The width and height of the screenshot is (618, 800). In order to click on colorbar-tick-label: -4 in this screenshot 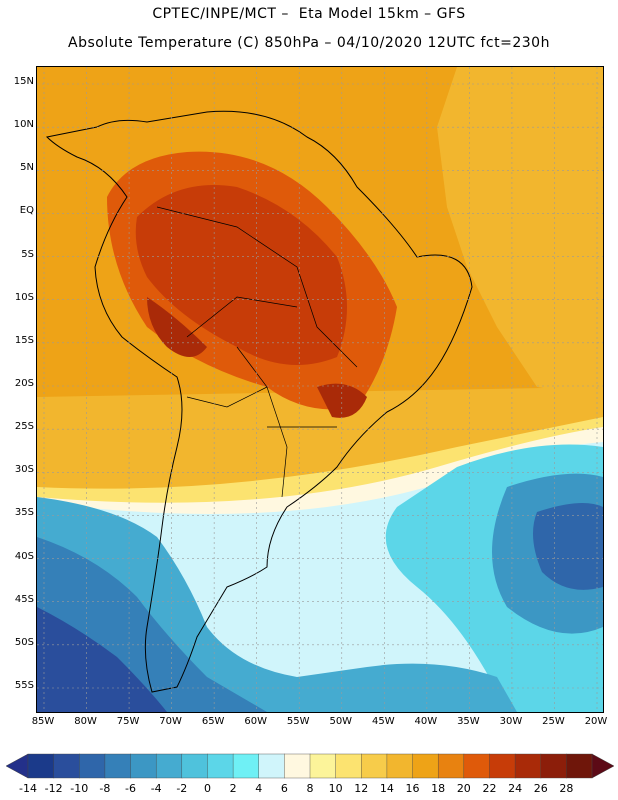, I will do `click(156, 788)`.